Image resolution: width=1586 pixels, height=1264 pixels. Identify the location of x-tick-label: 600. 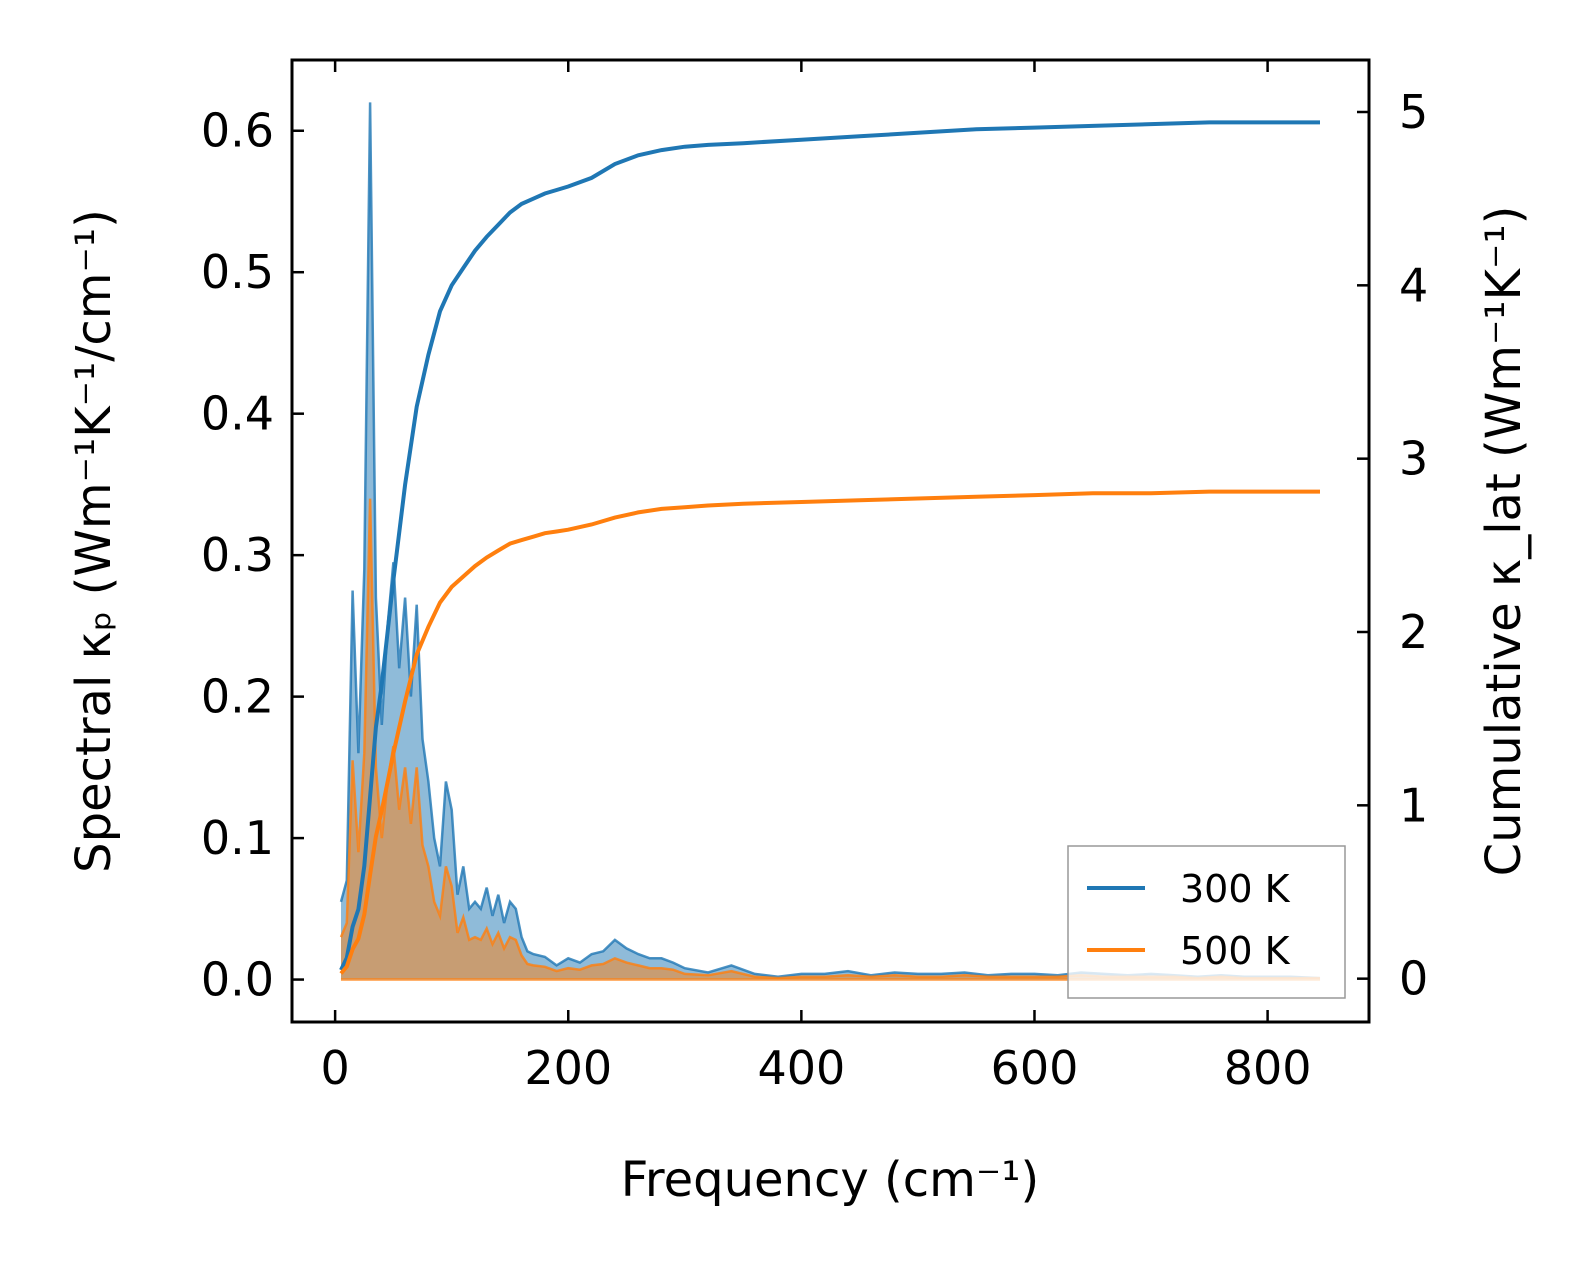
(1035, 1068).